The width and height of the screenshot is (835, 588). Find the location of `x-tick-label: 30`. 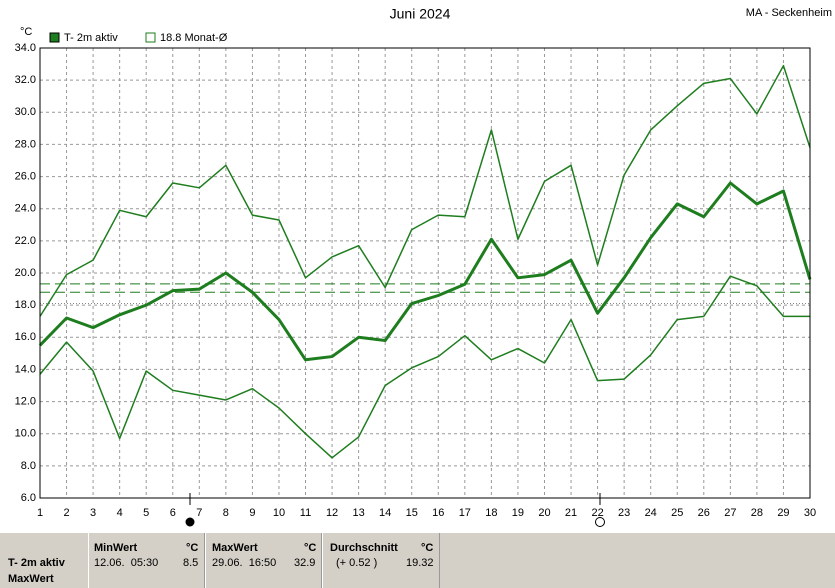

x-tick-label: 30 is located at coordinates (810, 513).